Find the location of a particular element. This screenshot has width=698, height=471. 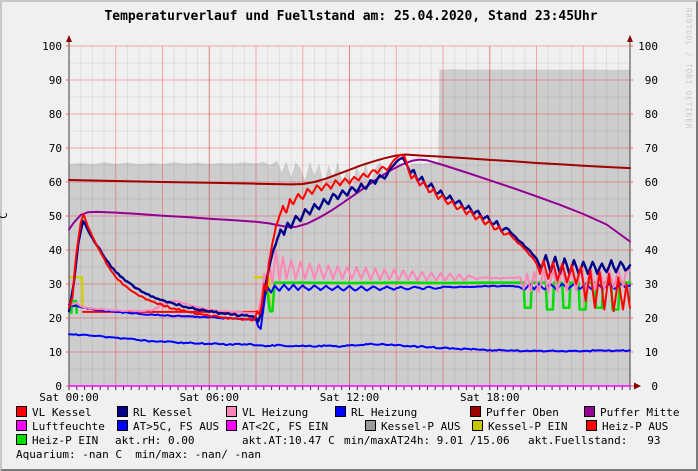

x-tick-label-sat-12-00: Sat 12:00 is located at coordinates (349, 397).